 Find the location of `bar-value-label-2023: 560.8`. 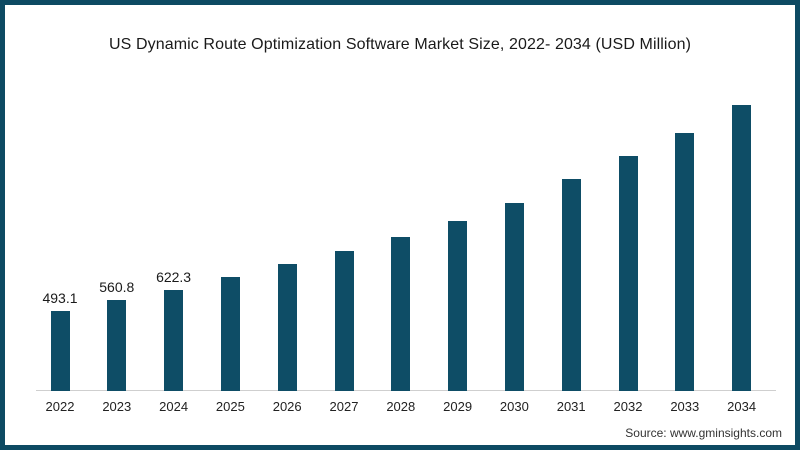

bar-value-label-2023: 560.8 is located at coordinates (117, 286).